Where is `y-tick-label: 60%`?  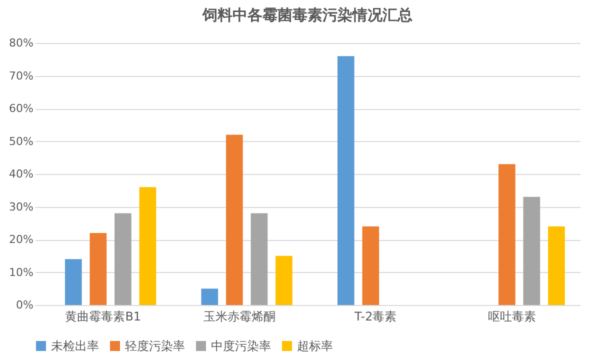 y-tick-label: 60% is located at coordinates (21, 108).